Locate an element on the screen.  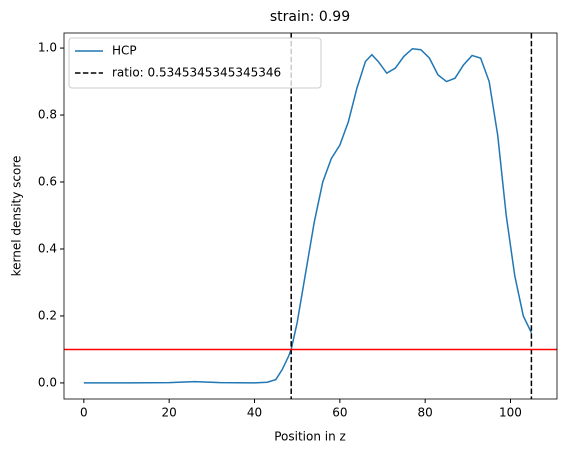
legend-label: HCP is located at coordinates (124, 51).